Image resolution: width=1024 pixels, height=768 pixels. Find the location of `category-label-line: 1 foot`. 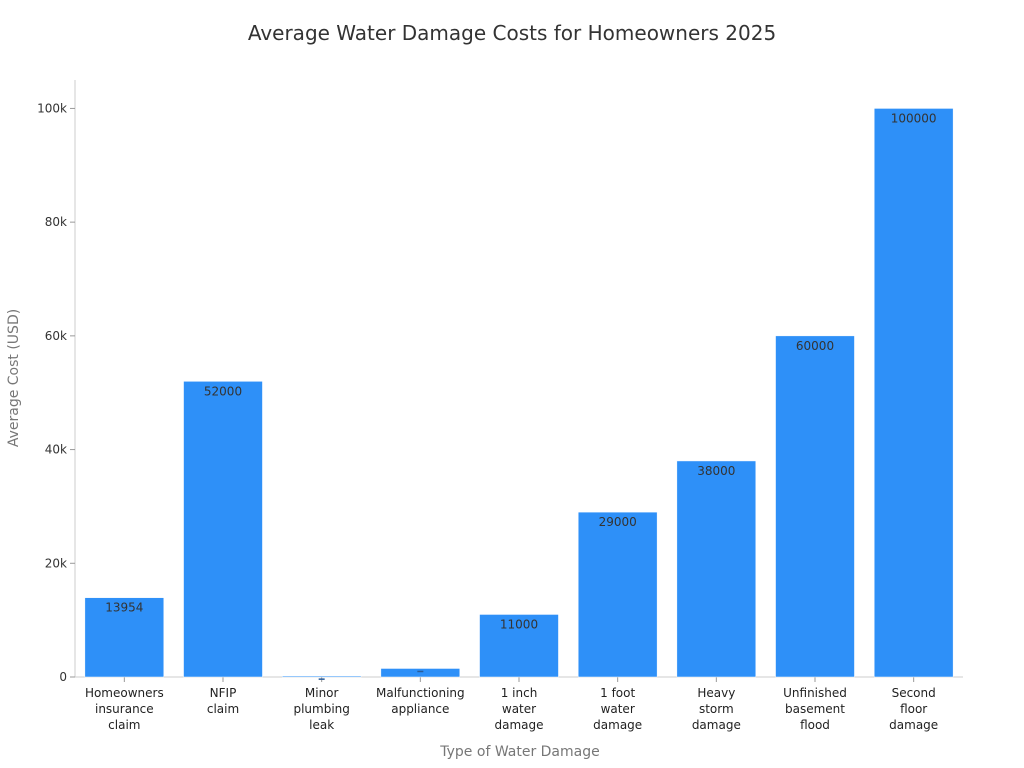

category-label-line: 1 foot is located at coordinates (617, 693).